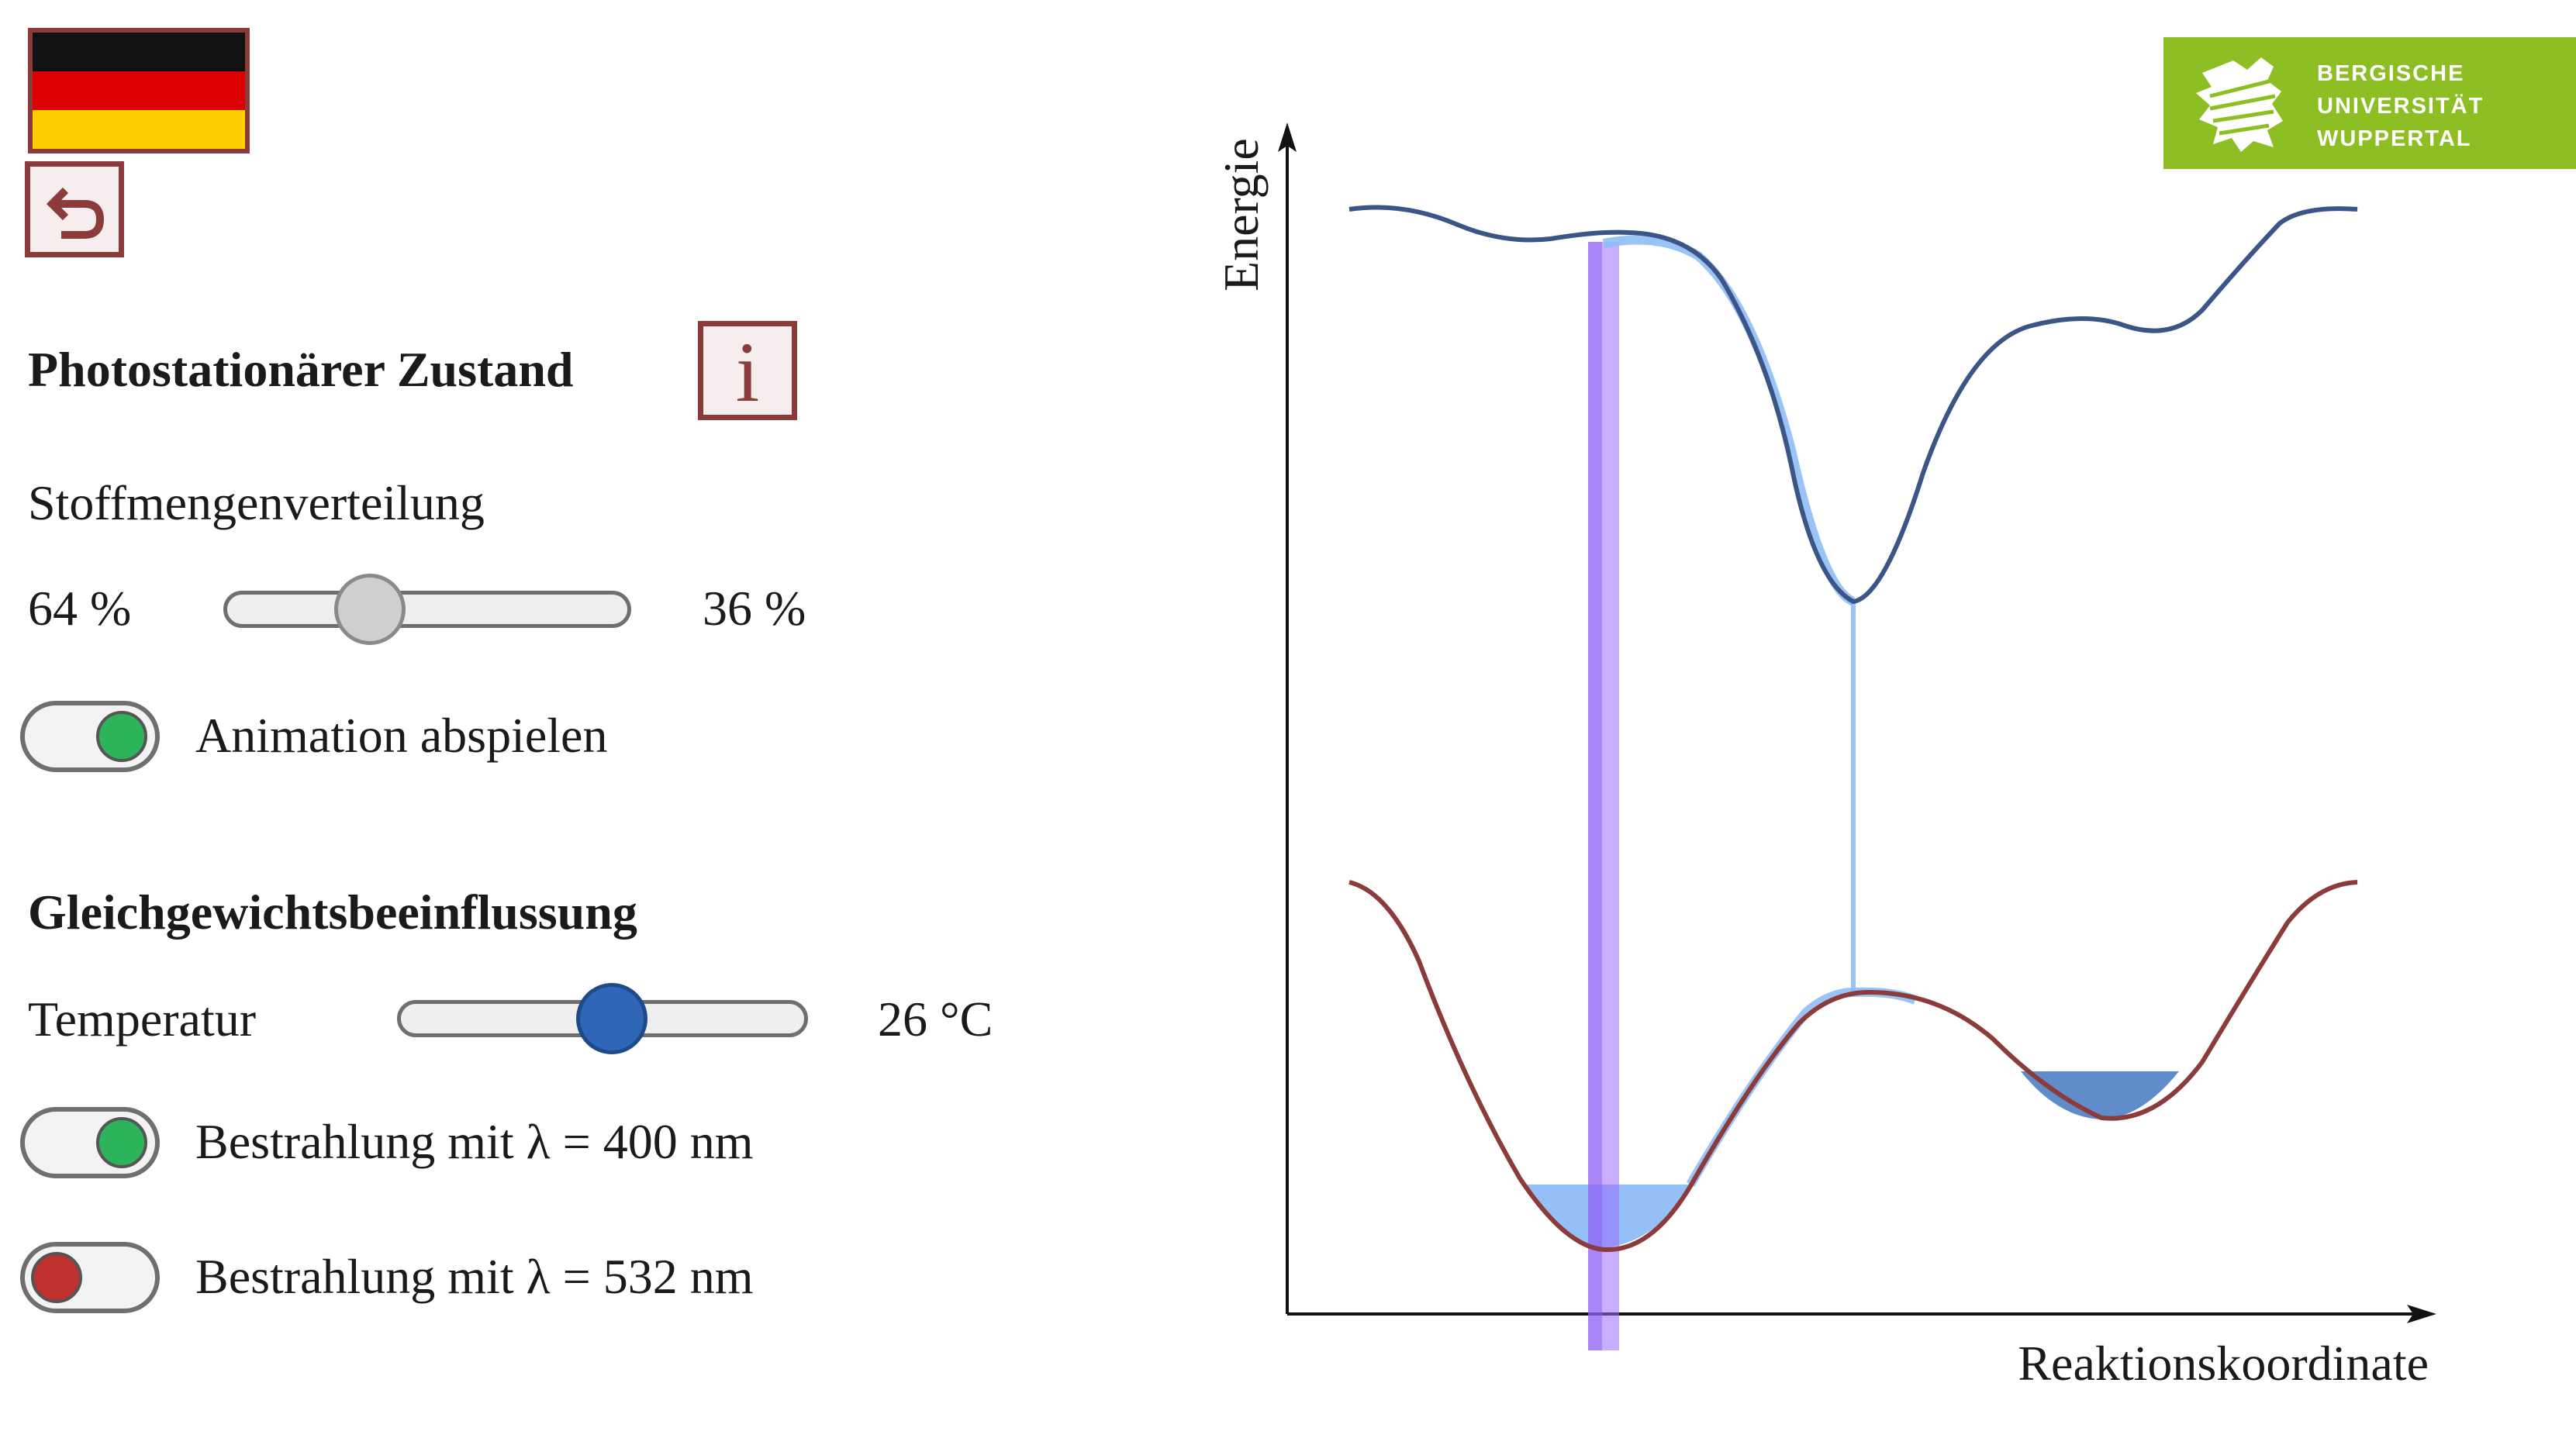 This screenshot has height=1445, width=2576. I want to click on distribution-left-value: 64 %, so click(80, 608).